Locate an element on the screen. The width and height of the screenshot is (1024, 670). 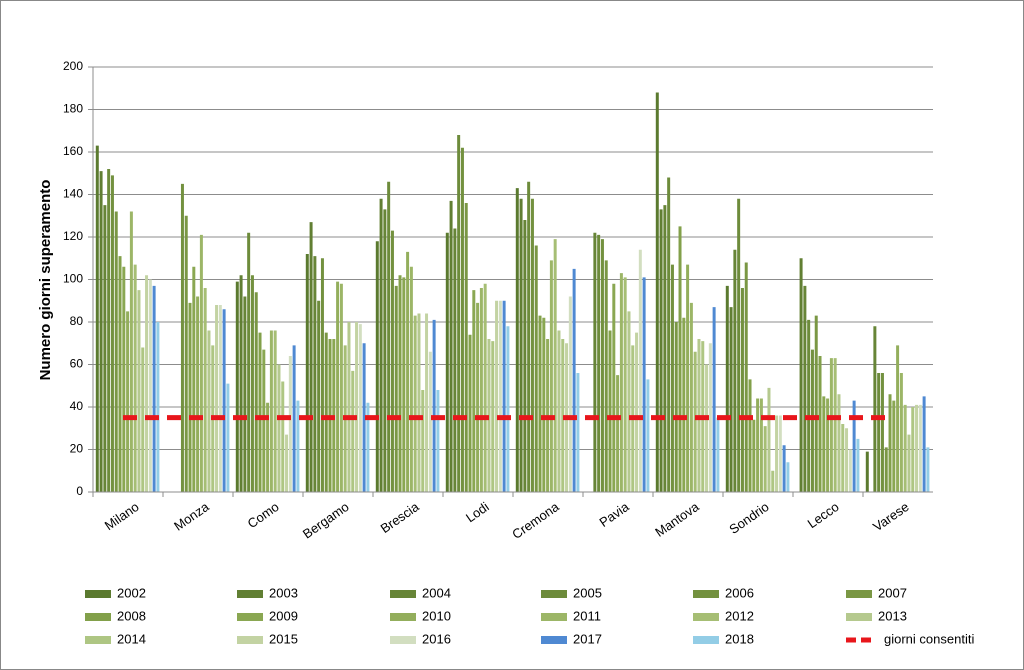
y-axis-label: Numero giorni superamento is located at coordinates (45, 280).